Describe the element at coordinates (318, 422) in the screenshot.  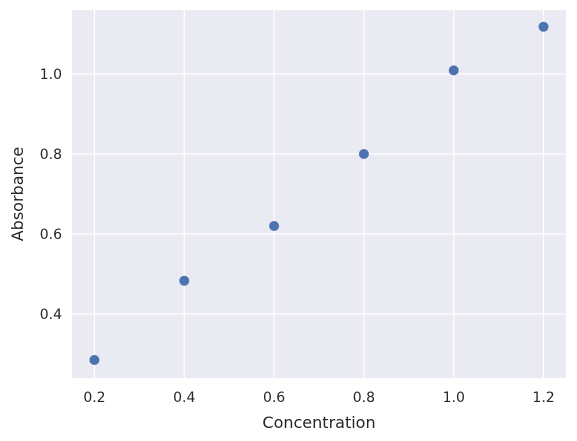
I see `x-axis-label: Concentration` at that location.